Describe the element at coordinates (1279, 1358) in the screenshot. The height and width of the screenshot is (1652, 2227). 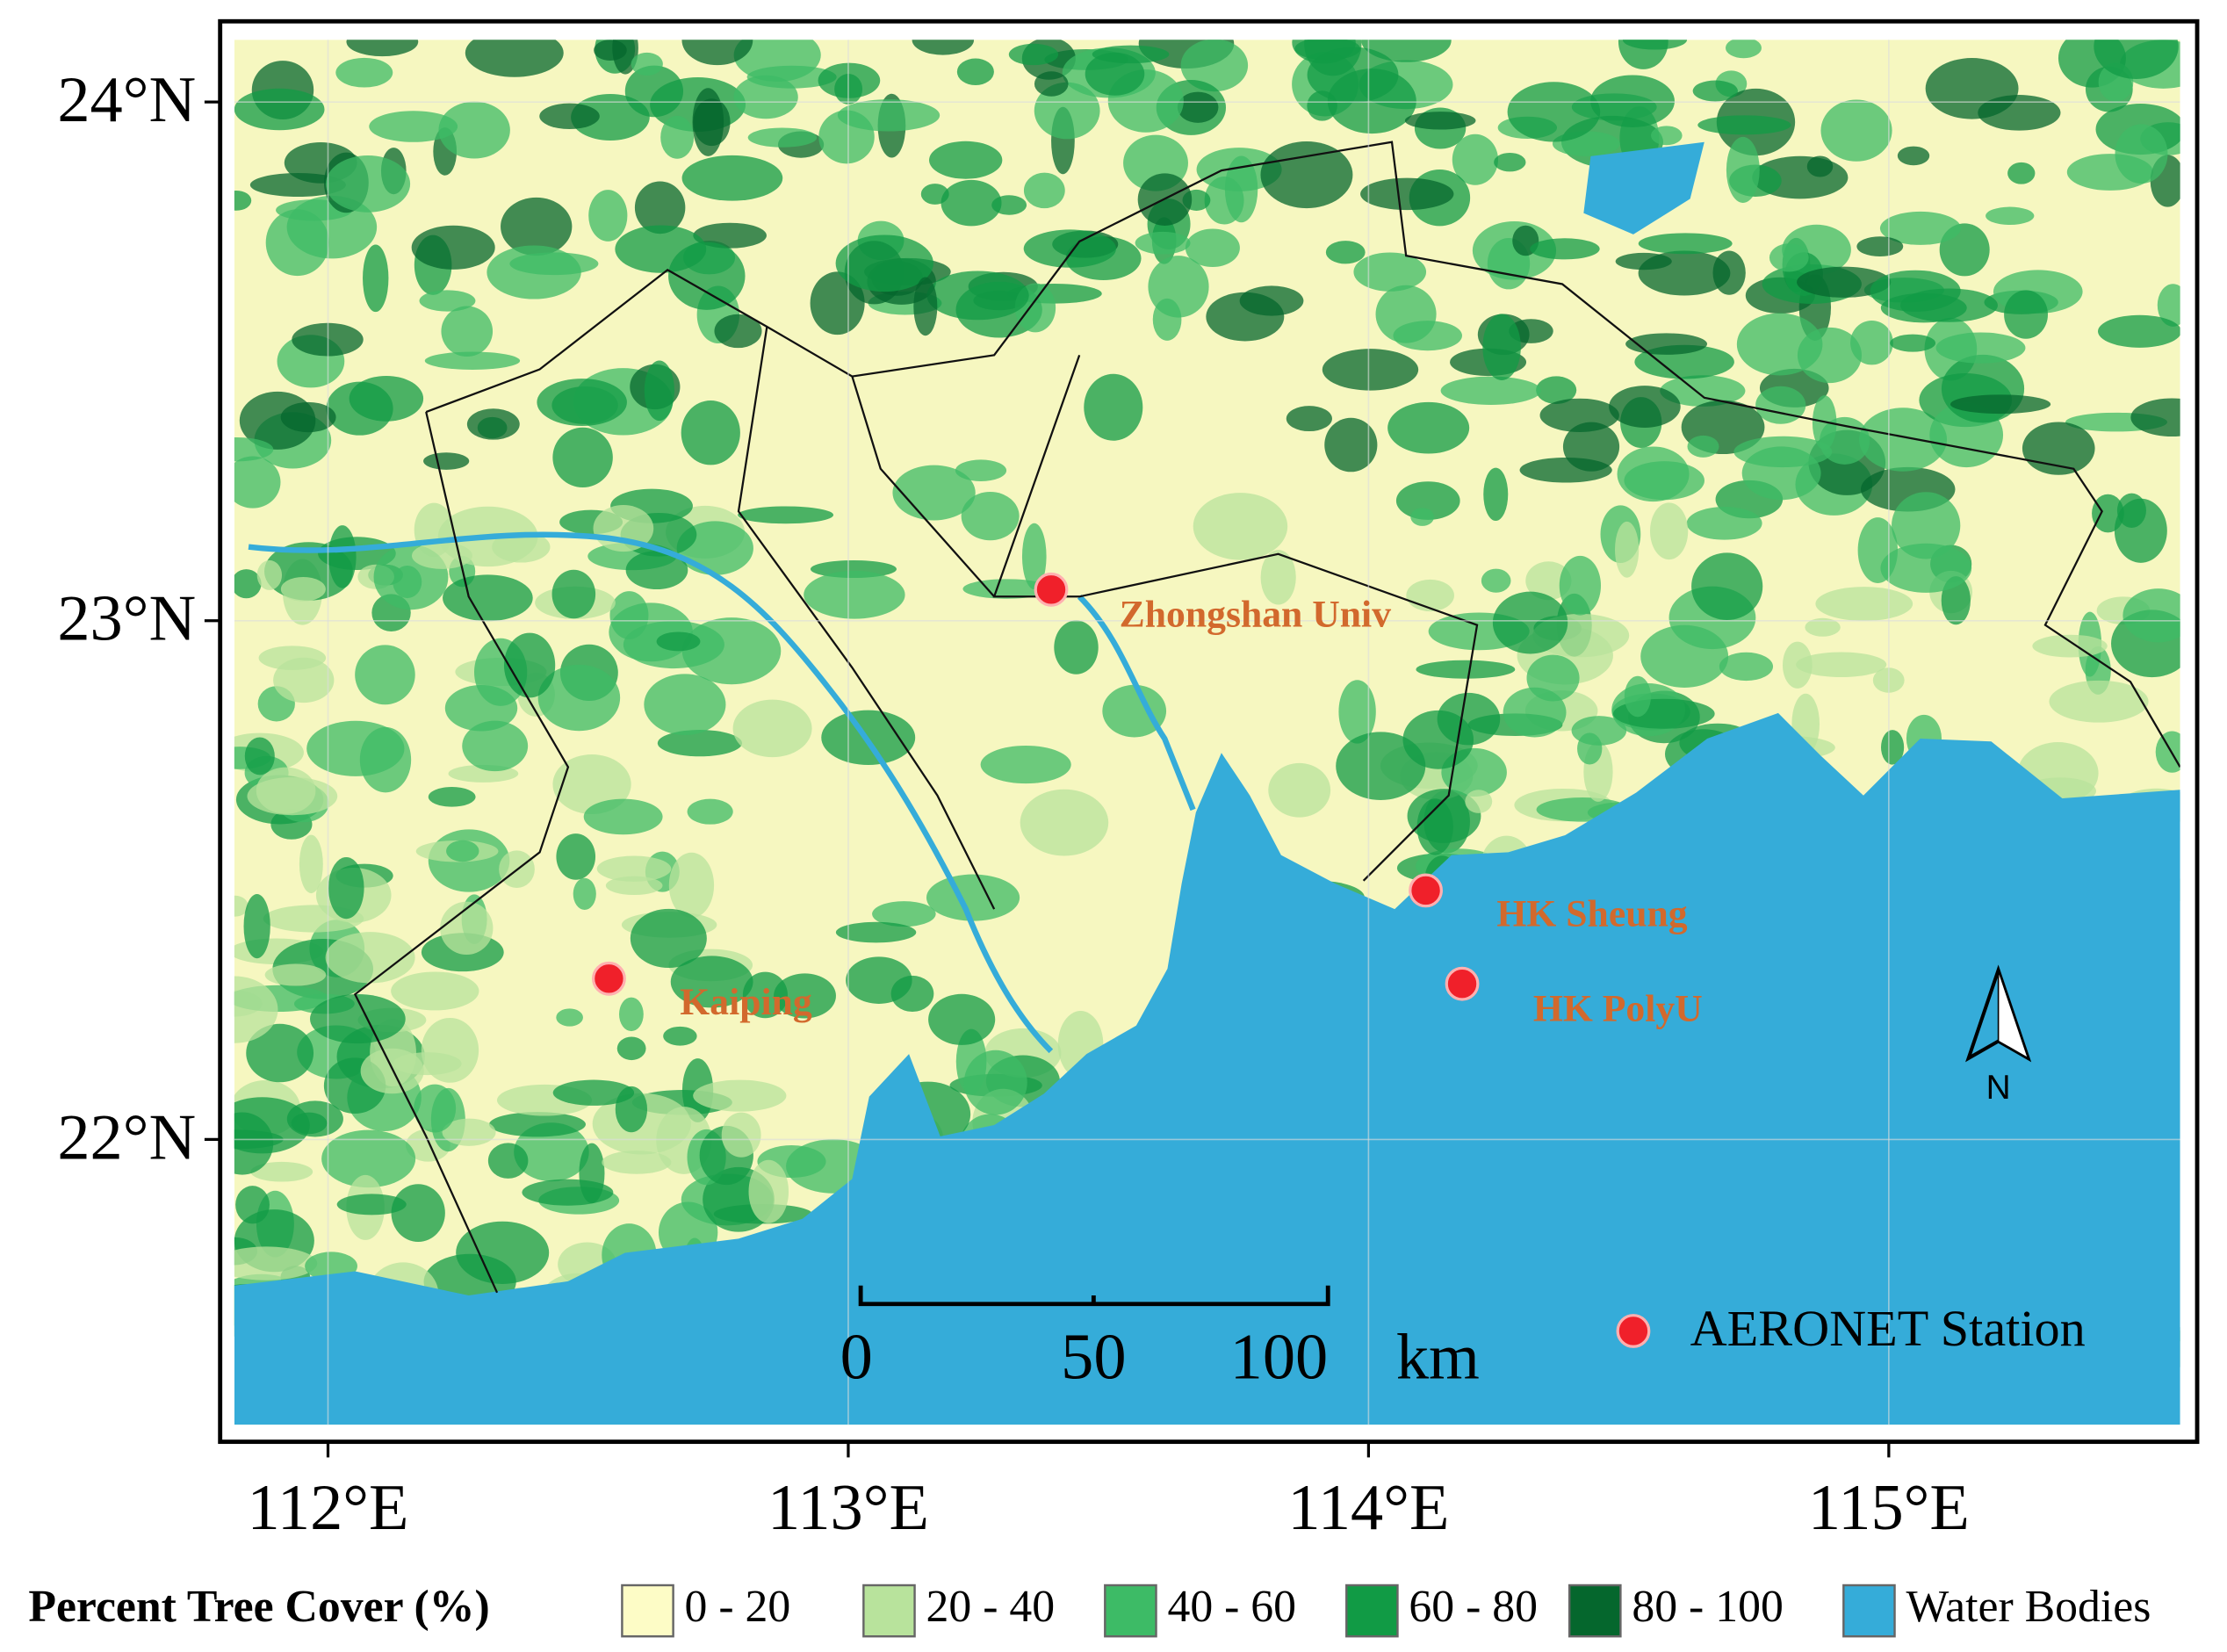
I see `scale-label: 100` at that location.